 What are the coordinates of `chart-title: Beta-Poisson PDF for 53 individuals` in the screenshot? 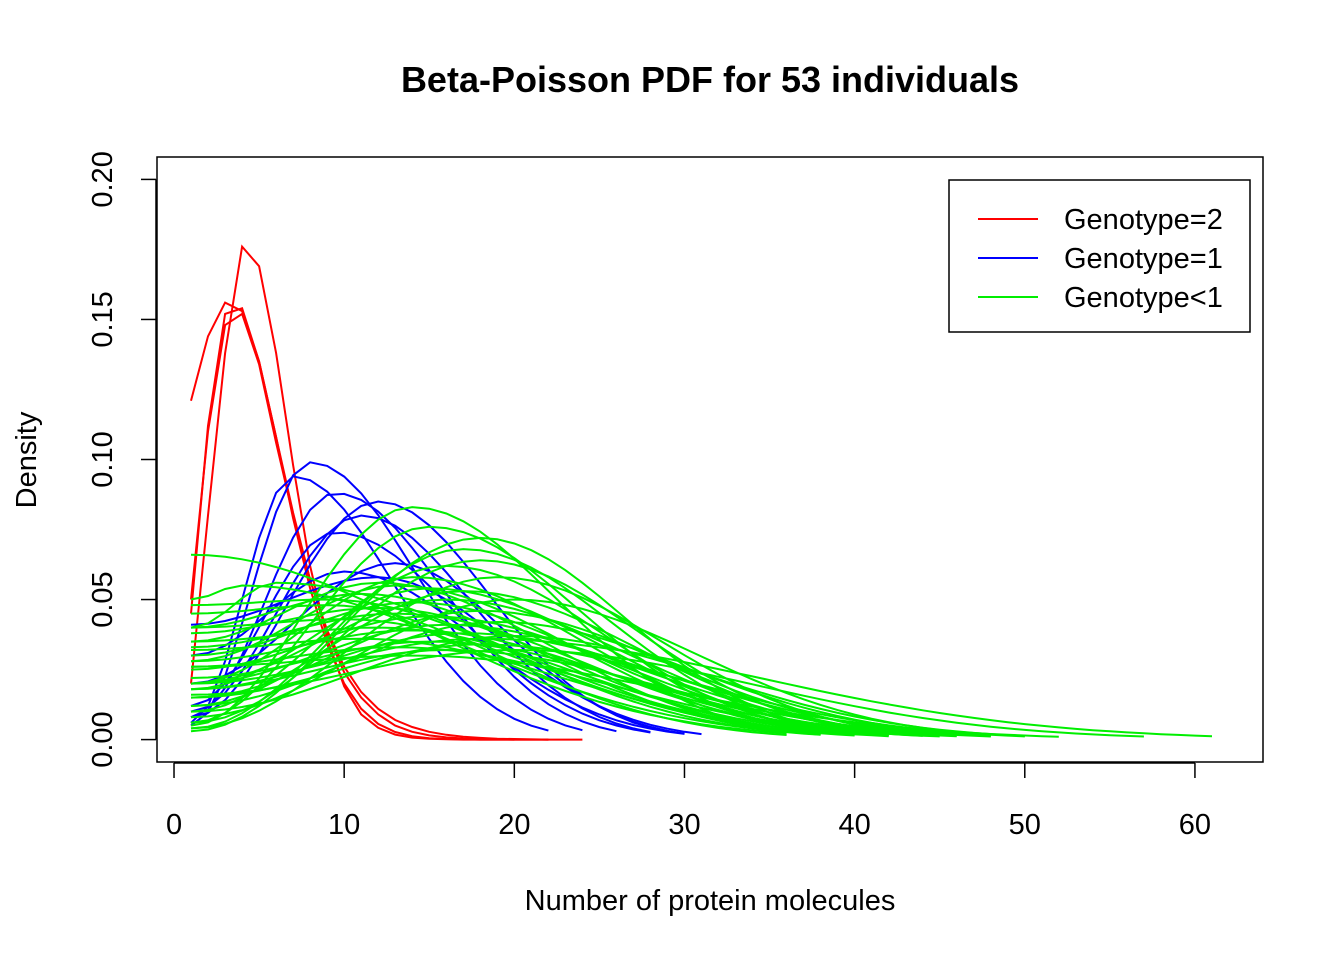 It's located at (710, 79).